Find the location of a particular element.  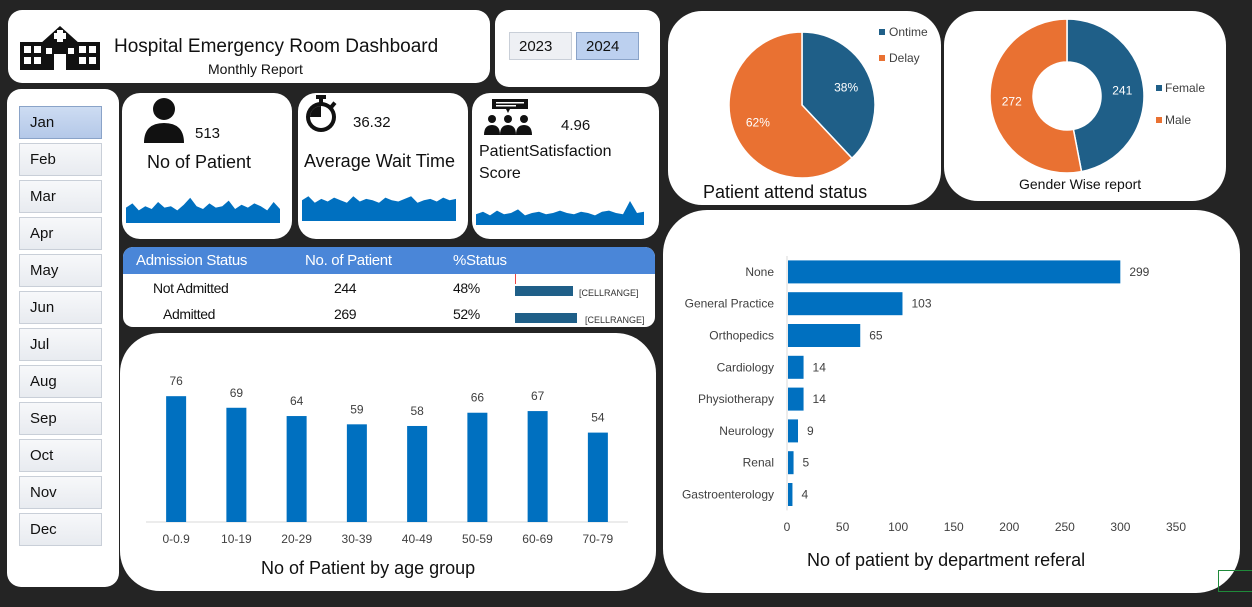

category-label: None is located at coordinates (759, 272).